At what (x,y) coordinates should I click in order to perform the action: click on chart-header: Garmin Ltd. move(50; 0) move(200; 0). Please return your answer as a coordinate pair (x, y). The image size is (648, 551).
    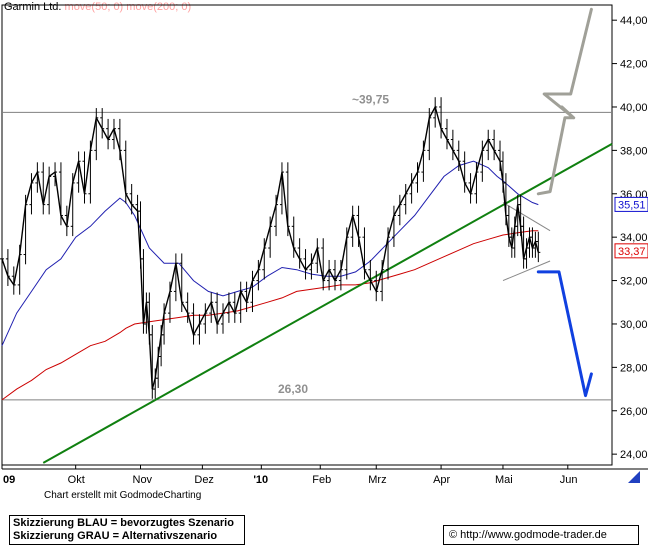
    Looking at the image, I should click on (97, 7).